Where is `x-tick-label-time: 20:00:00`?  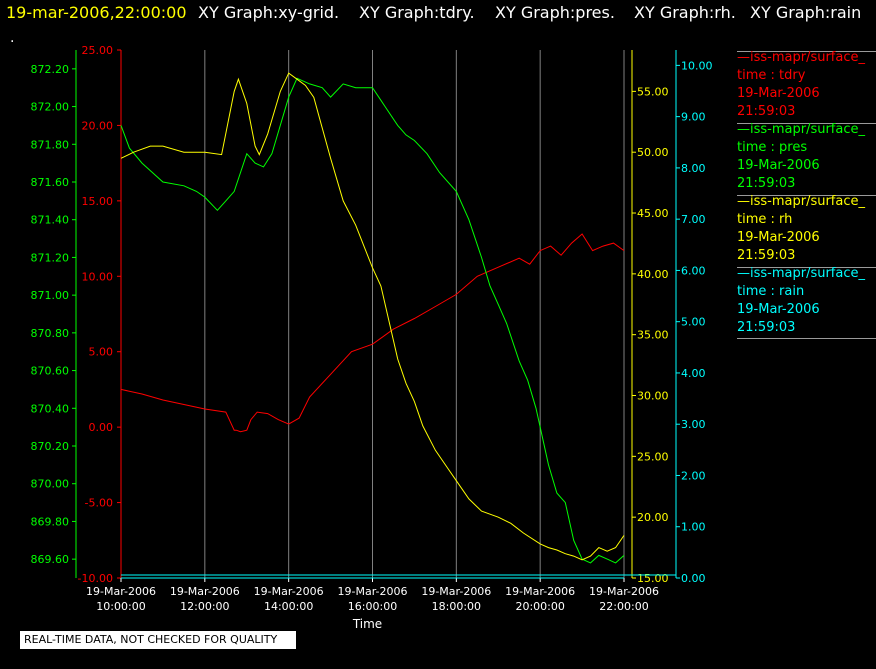 x-tick-label-time: 20:00:00 is located at coordinates (539, 606).